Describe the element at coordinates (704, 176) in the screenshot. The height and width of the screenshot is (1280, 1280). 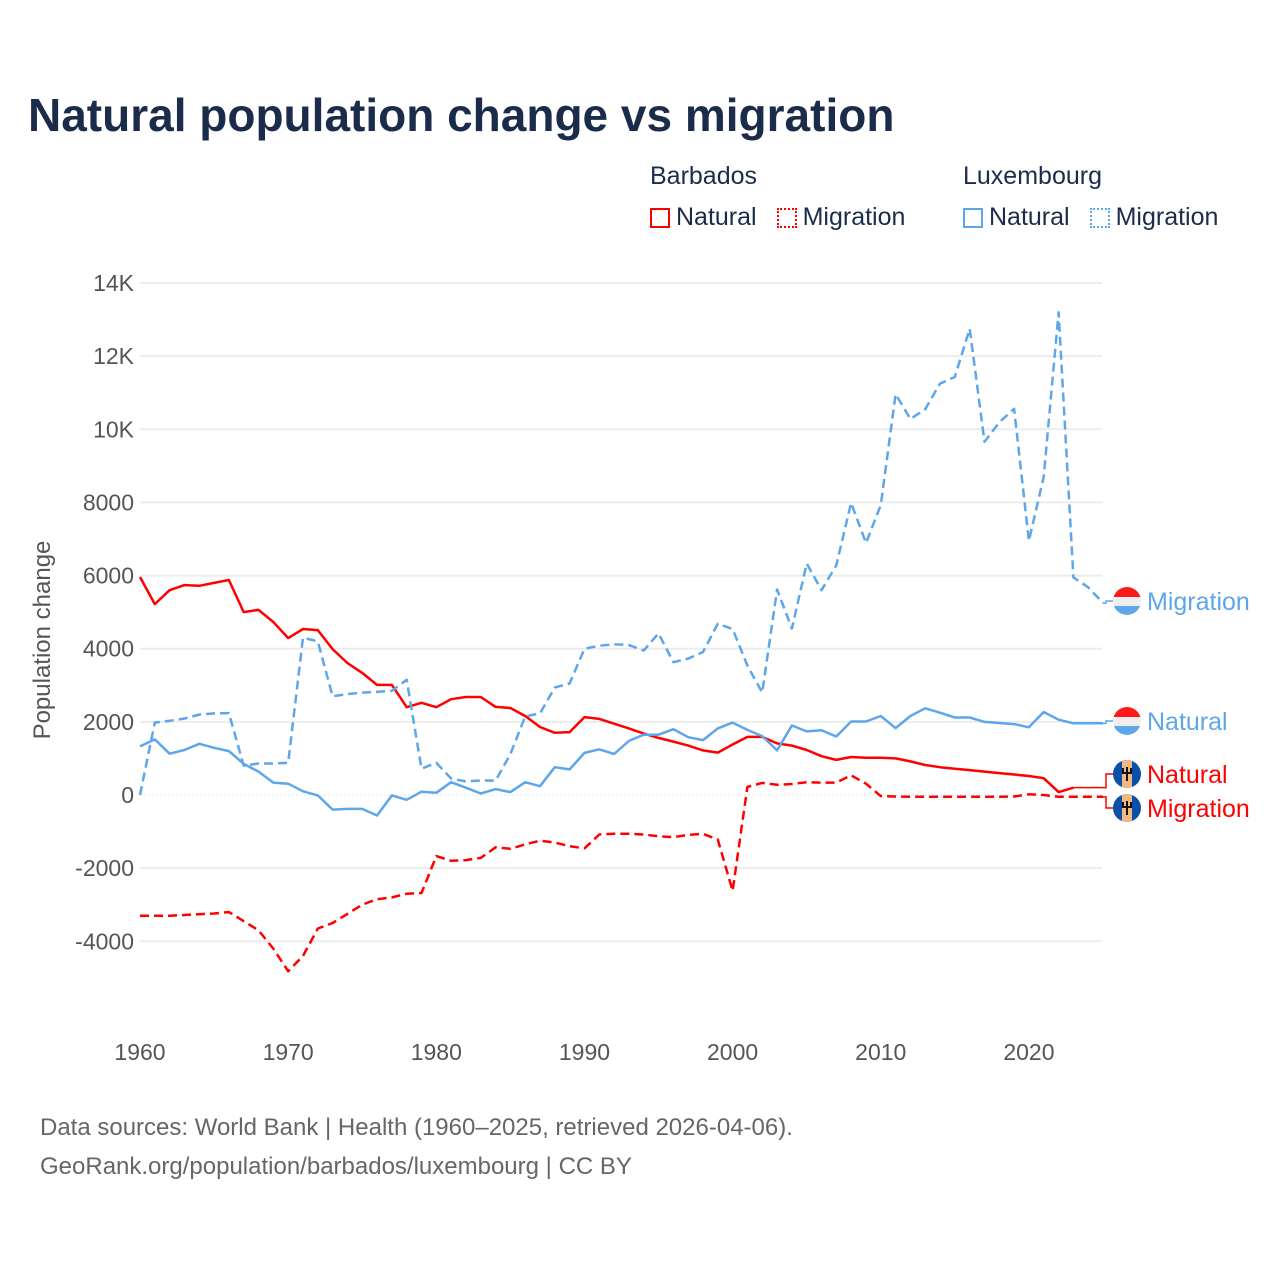
I see `legend-group-title: Barbados` at that location.